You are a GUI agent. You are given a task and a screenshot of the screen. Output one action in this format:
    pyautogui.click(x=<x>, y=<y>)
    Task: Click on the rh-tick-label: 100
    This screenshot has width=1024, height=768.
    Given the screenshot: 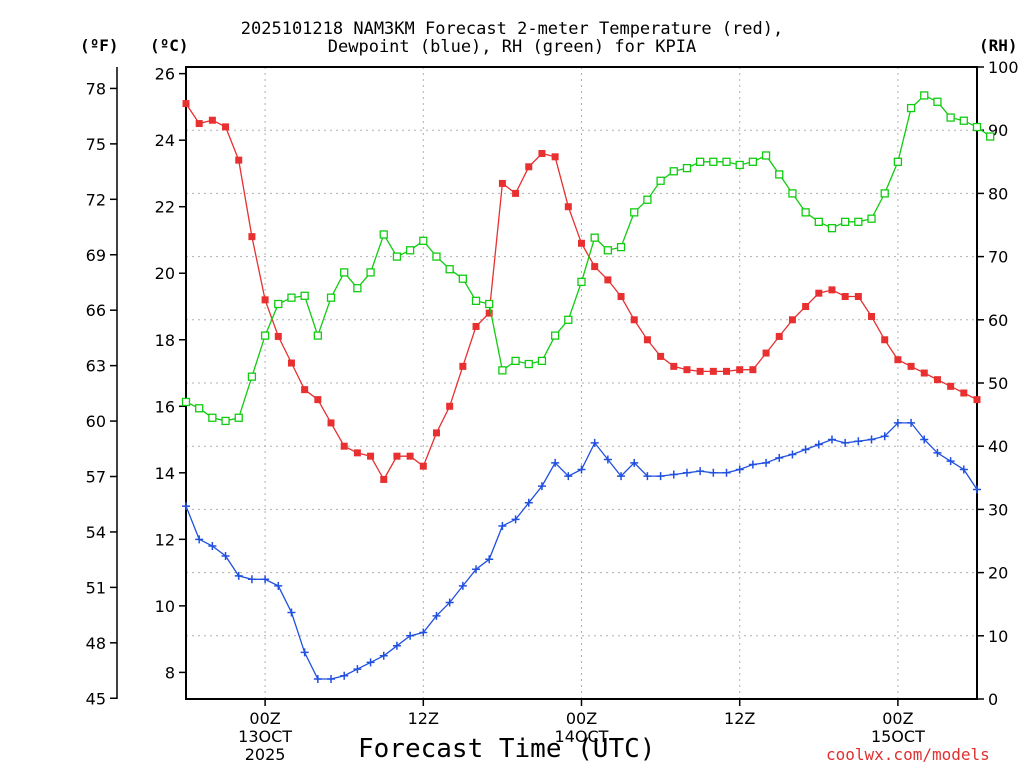 What is the action you would take?
    pyautogui.click(x=1003, y=67)
    